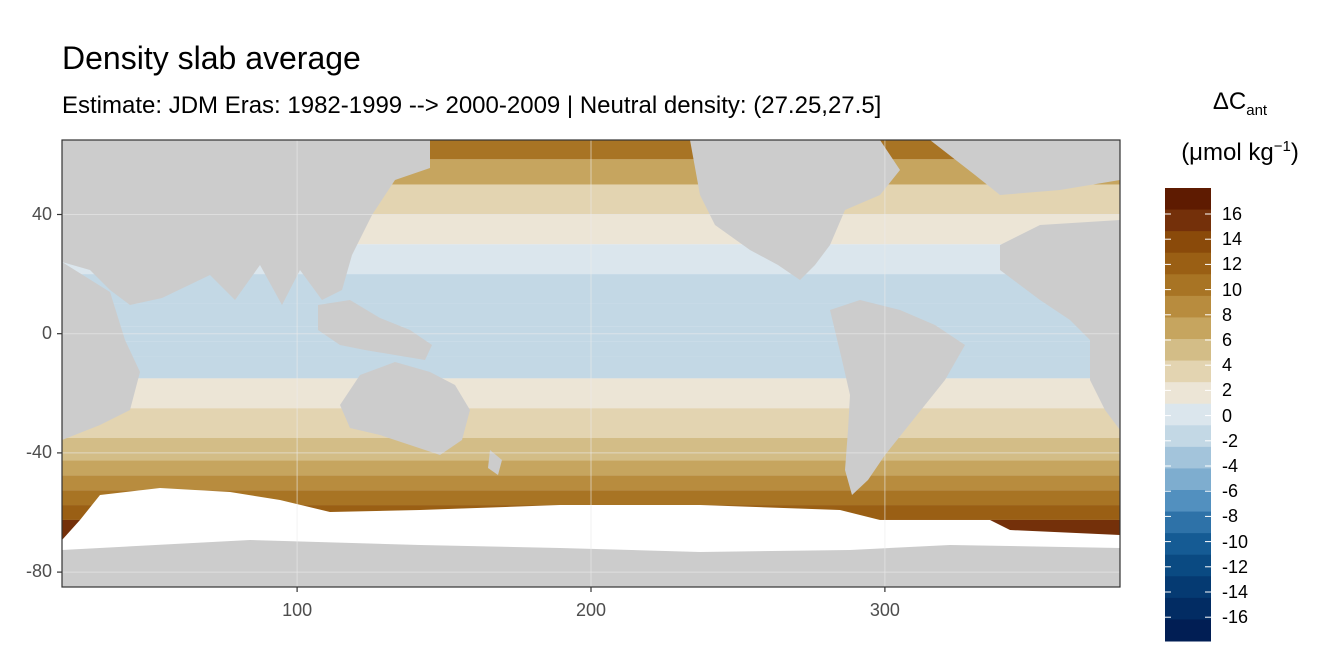 This screenshot has width=1344, height=672. I want to click on x-tick-label: 300, so click(884, 610).